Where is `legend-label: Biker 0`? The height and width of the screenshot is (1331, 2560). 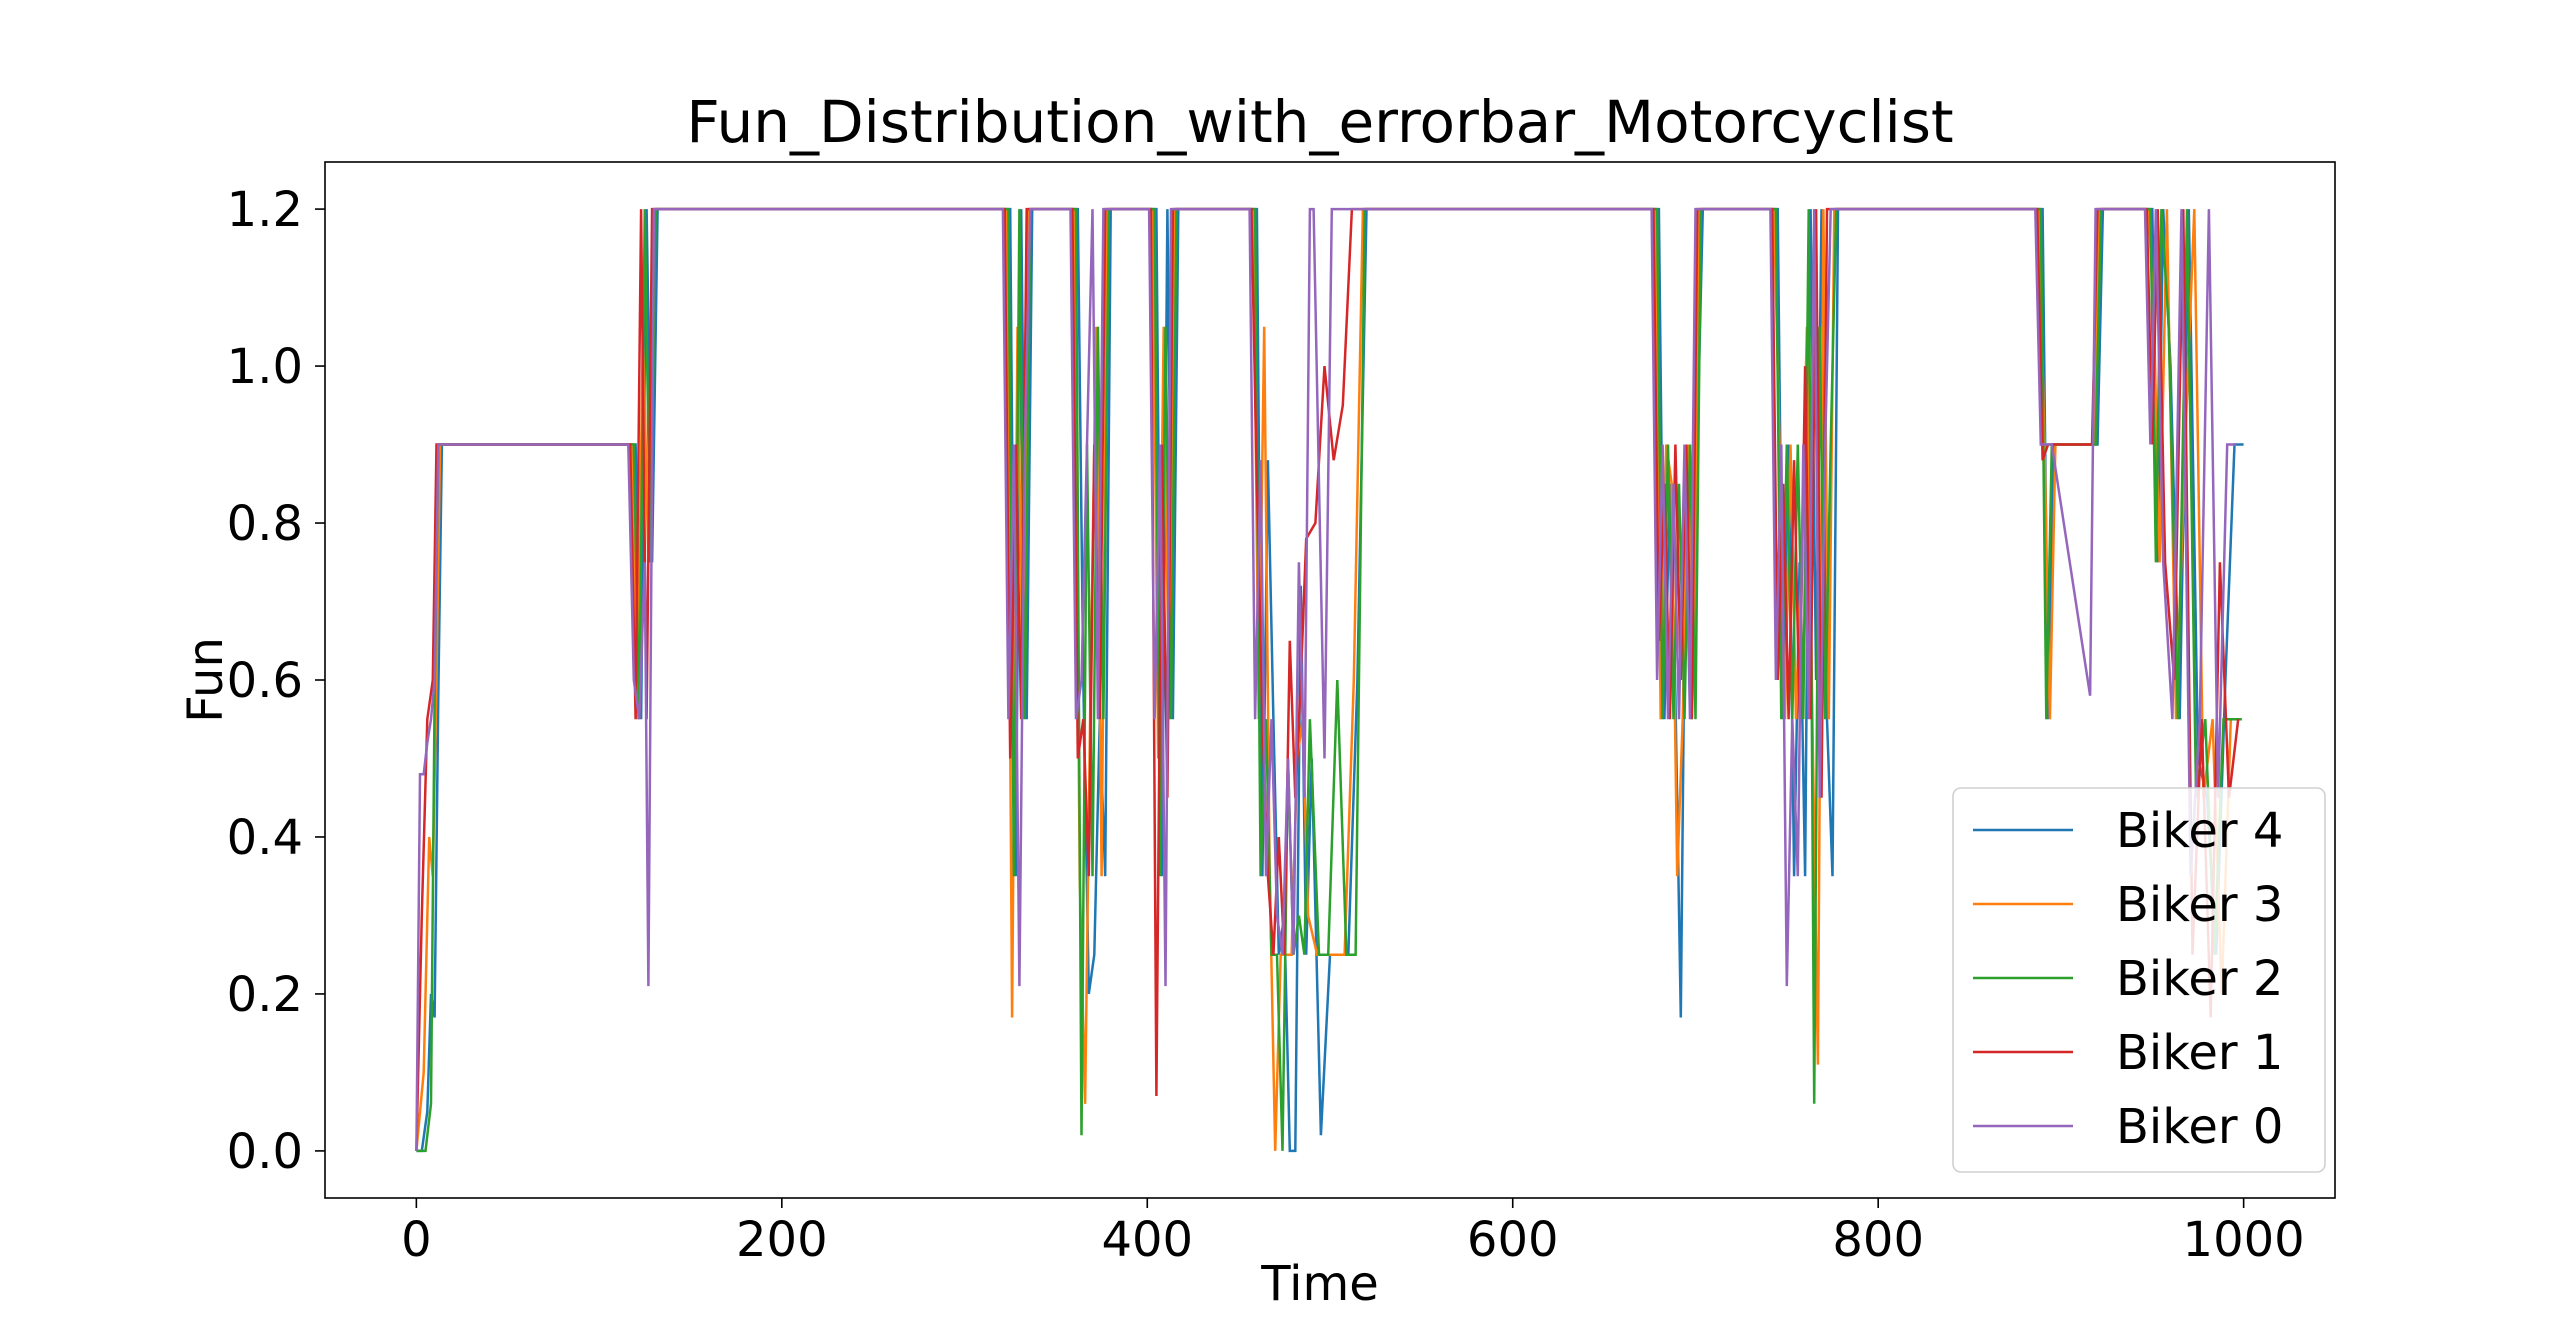
legend-label: Biker 0 is located at coordinates (2199, 1127).